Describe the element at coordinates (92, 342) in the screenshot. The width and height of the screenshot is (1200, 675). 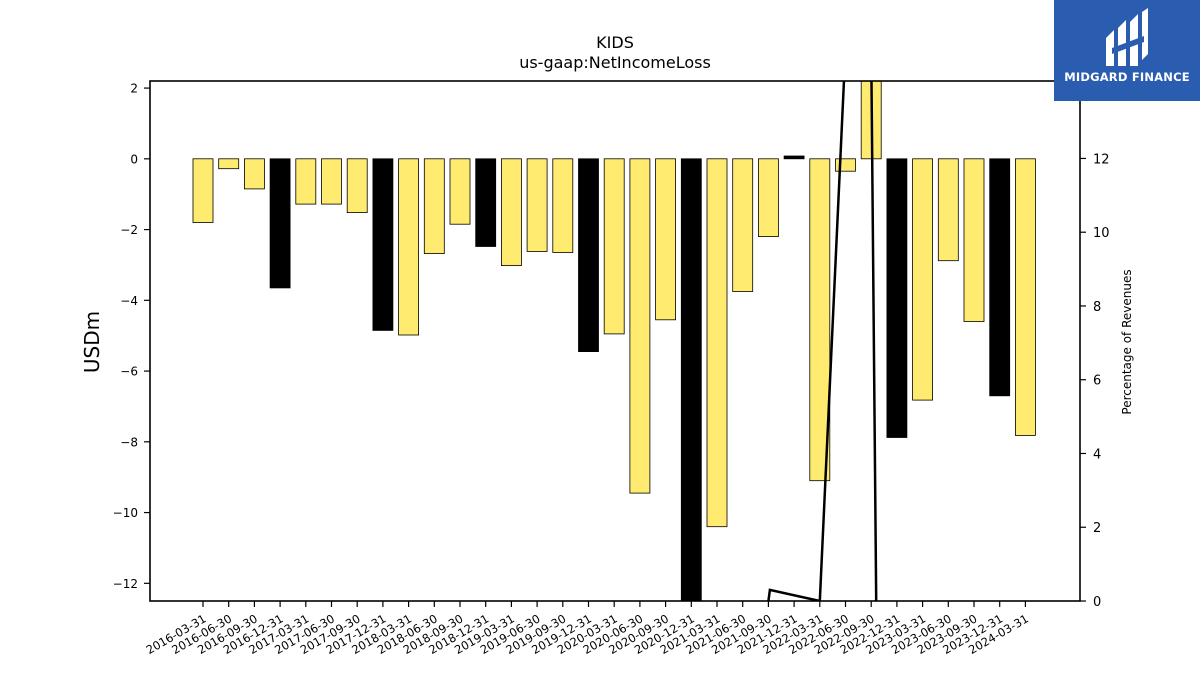
I see `y-axis-label: USDm` at that location.